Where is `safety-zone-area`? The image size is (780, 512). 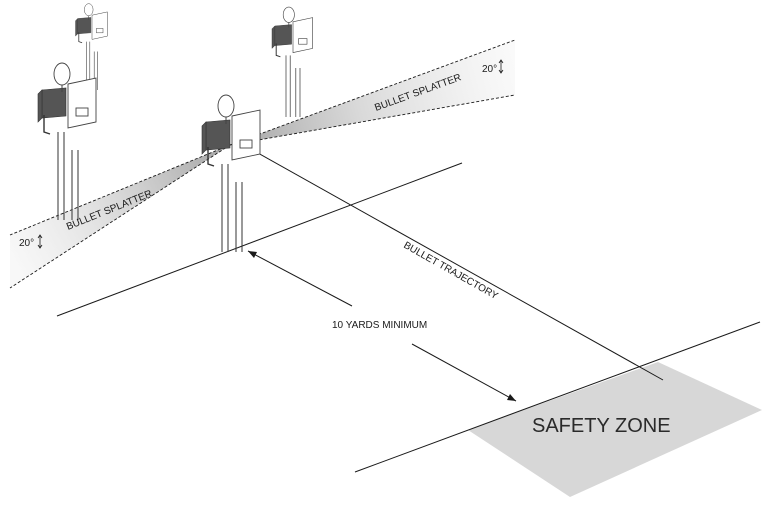
safety-zone-area is located at coordinates (615, 429).